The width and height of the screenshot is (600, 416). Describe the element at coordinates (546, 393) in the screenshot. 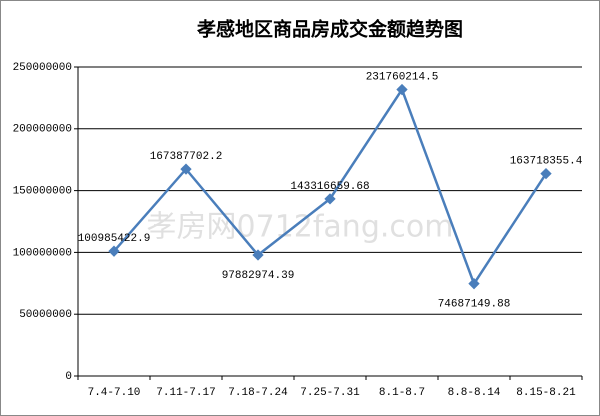

I see `x-tick-label: 8.15-8.21` at that location.